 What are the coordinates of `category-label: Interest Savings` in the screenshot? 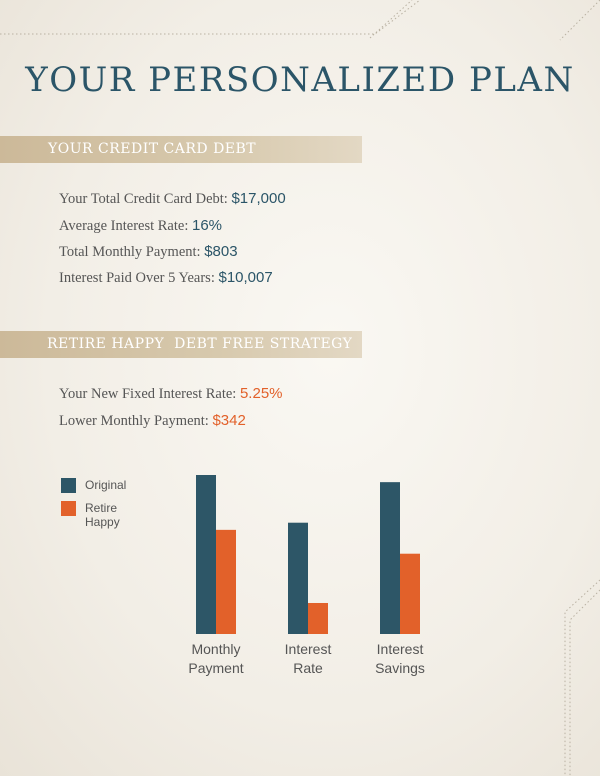 It's located at (400, 658).